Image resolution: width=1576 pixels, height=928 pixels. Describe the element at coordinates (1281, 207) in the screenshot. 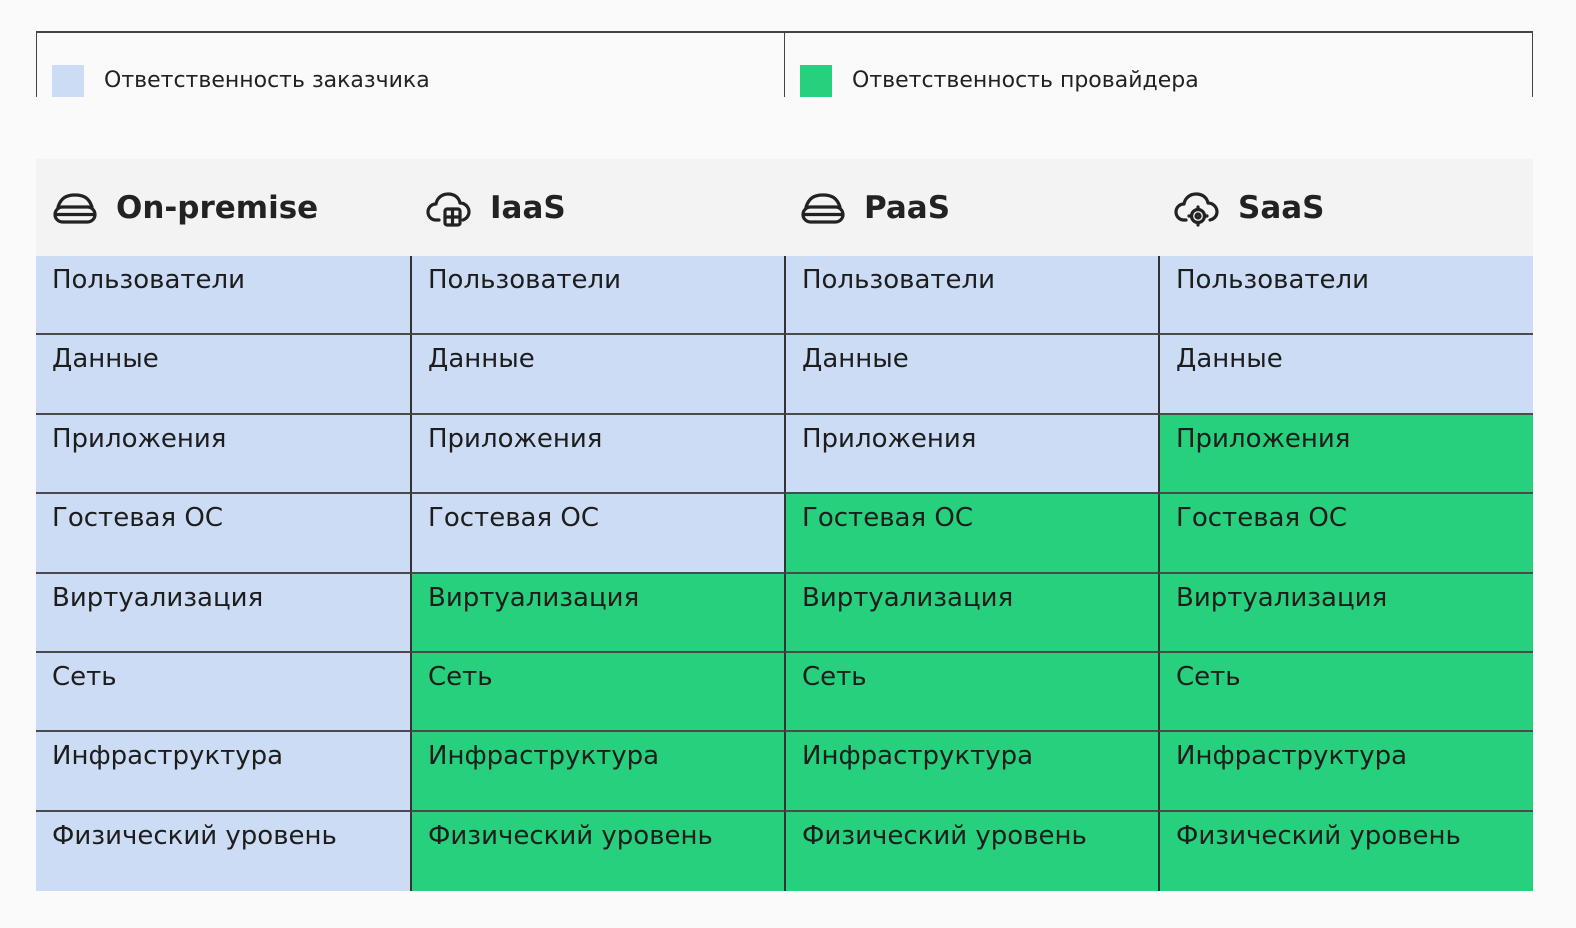

I see `column-title: SaaS` at that location.